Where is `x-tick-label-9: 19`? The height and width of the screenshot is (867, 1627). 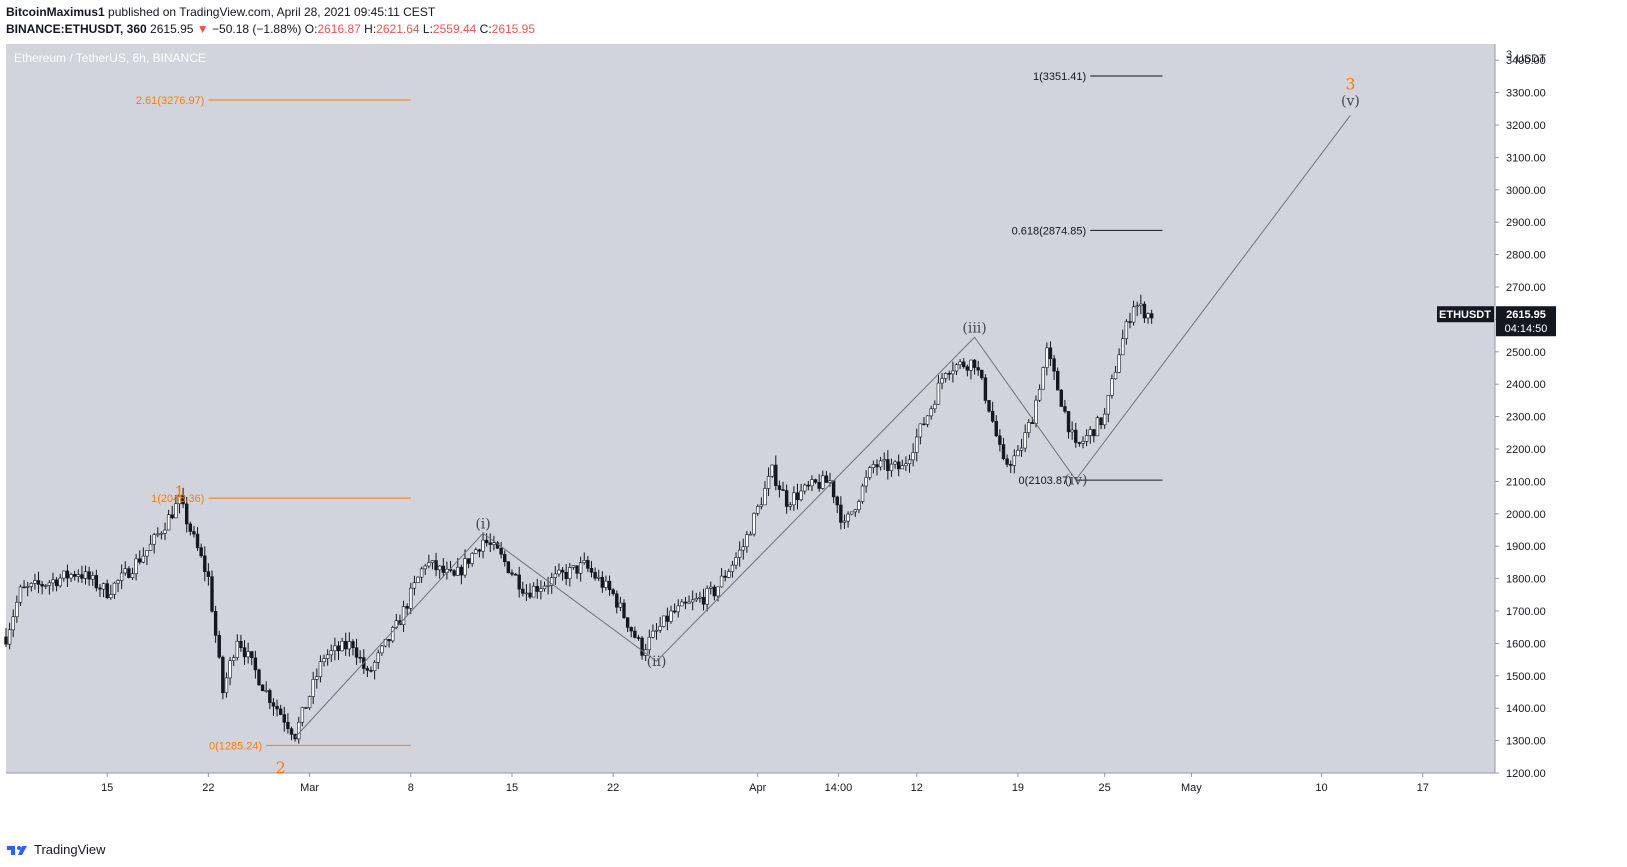
x-tick-label-9: 19 is located at coordinates (1018, 788).